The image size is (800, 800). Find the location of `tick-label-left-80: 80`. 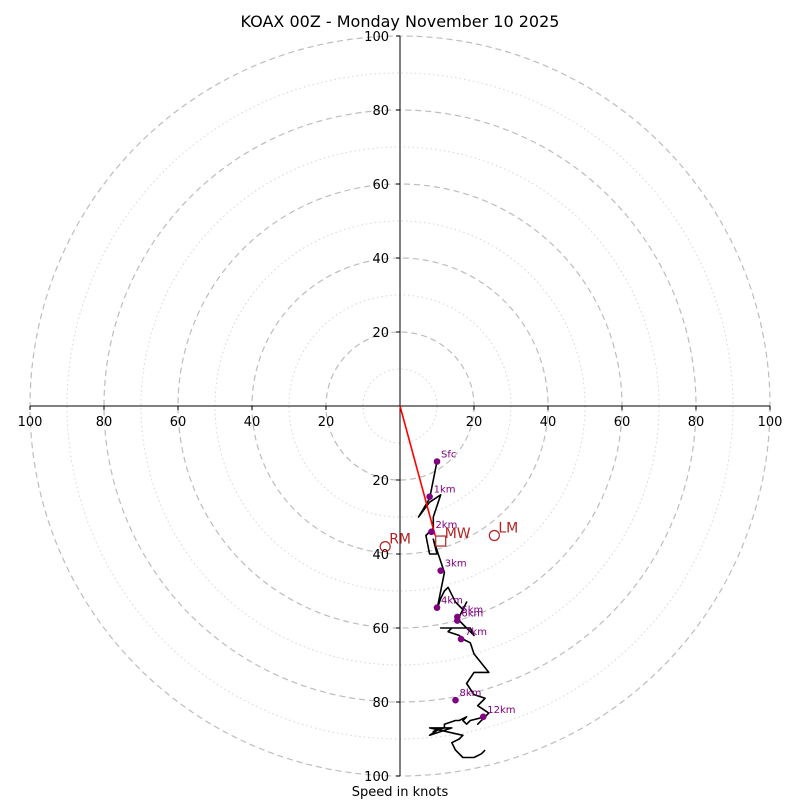

tick-label-left-80: 80 is located at coordinates (104, 422).